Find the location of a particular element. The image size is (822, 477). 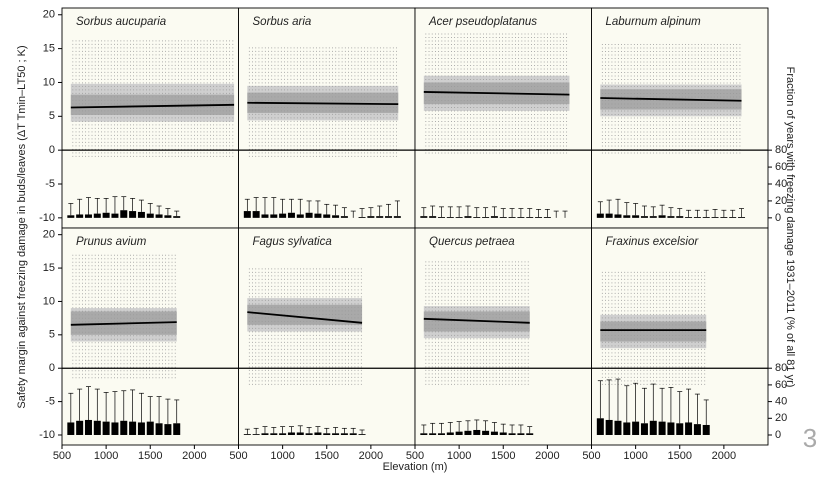

y2-tick-label: 20 is located at coordinates (781, 418).